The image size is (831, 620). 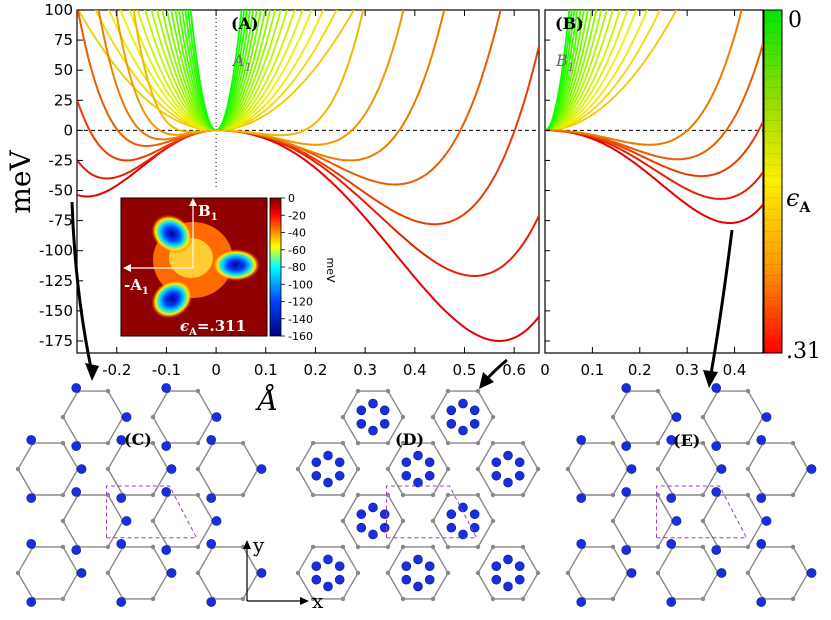 What do you see at coordinates (409, 439) in the screenshot?
I see `lattice-d-label: (D)` at bounding box center [409, 439].